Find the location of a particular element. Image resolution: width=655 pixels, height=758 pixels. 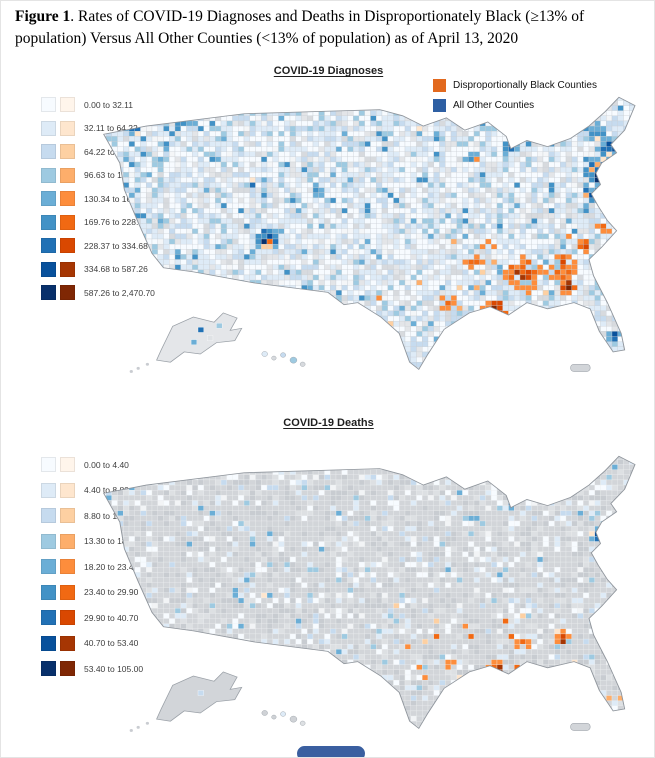

bottom-scroll-indicator is located at coordinates (331, 751).